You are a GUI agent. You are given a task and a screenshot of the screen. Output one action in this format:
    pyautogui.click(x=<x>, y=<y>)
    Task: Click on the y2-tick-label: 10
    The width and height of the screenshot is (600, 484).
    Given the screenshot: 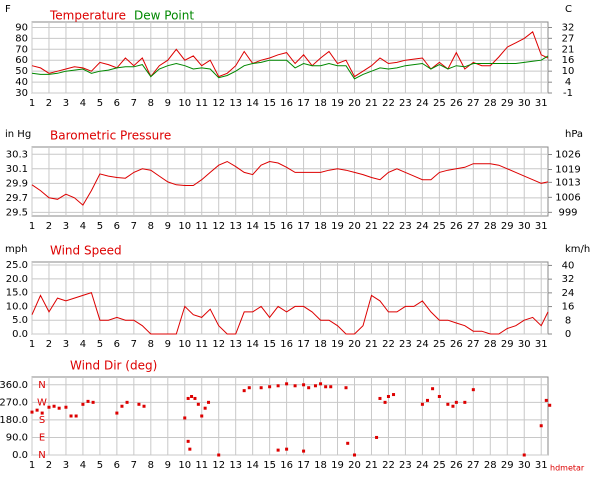 What is the action you would take?
    pyautogui.click(x=568, y=71)
    